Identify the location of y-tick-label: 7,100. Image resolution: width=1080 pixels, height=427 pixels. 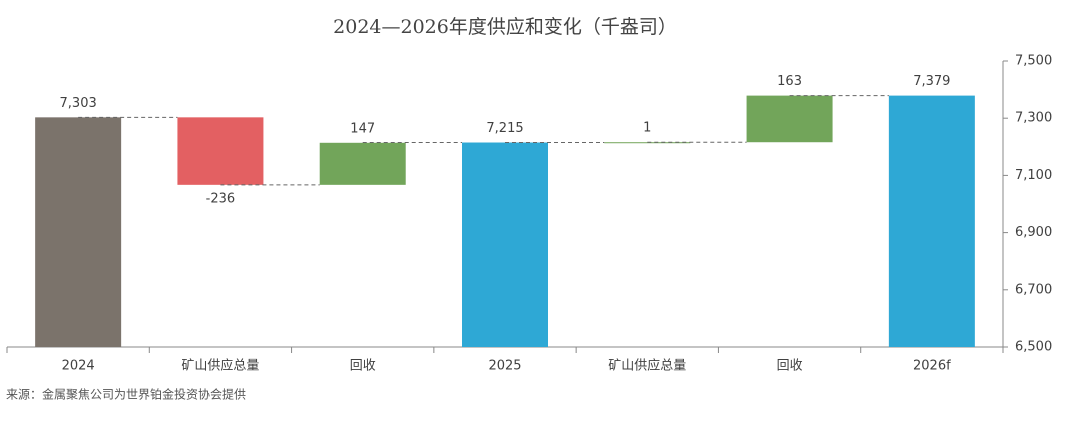
(1033, 175).